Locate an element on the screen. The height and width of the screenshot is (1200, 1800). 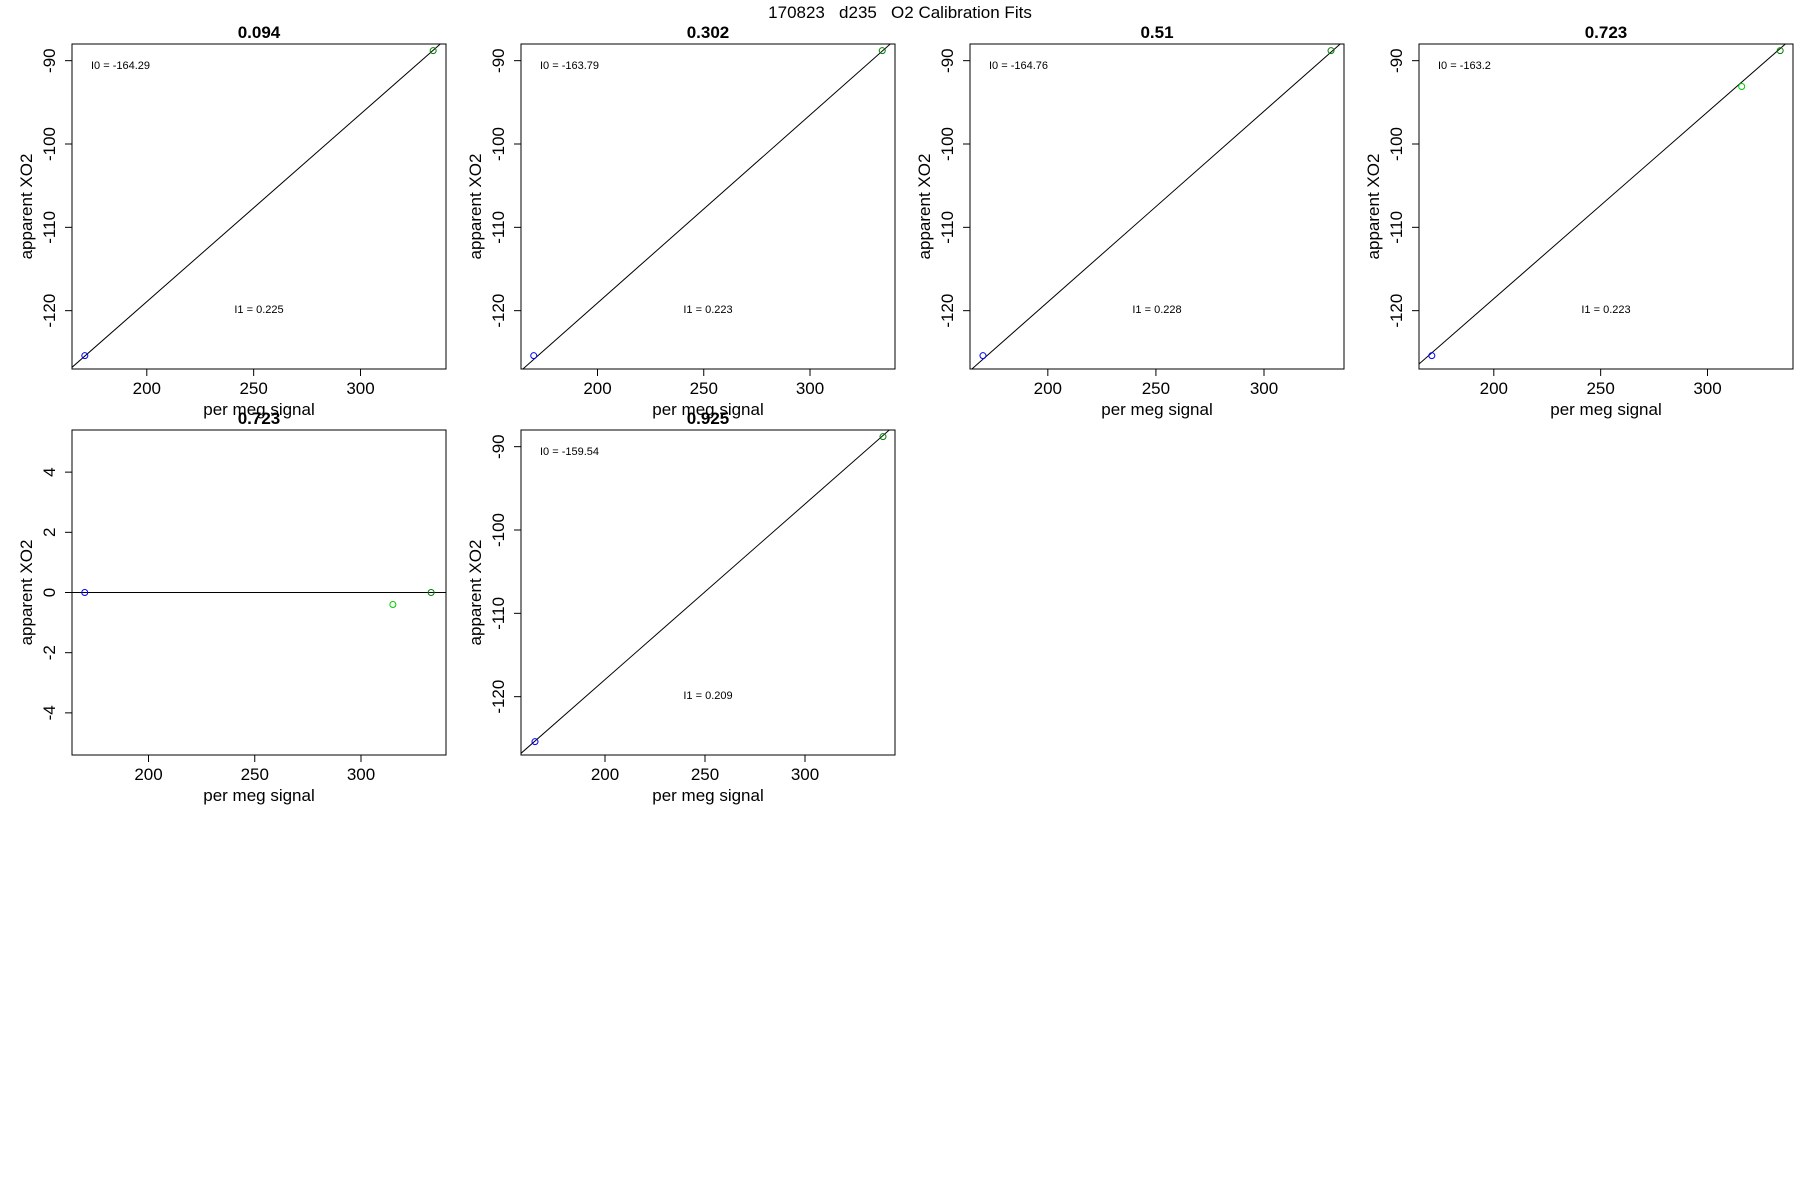
panel-title: 0.51 is located at coordinates (1156, 32).